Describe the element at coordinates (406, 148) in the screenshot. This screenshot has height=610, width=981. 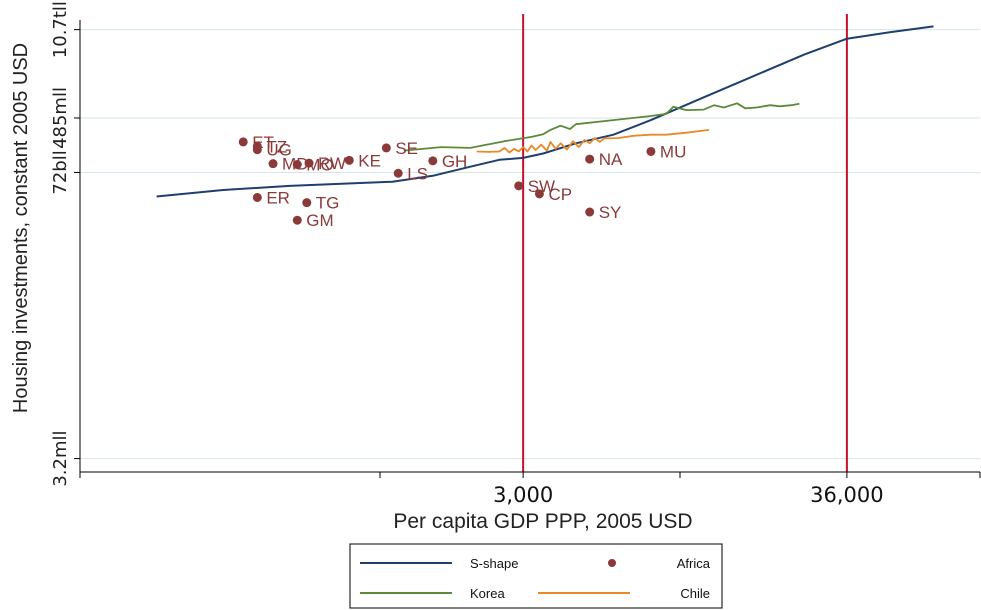
I see `point-label-se: SE` at that location.